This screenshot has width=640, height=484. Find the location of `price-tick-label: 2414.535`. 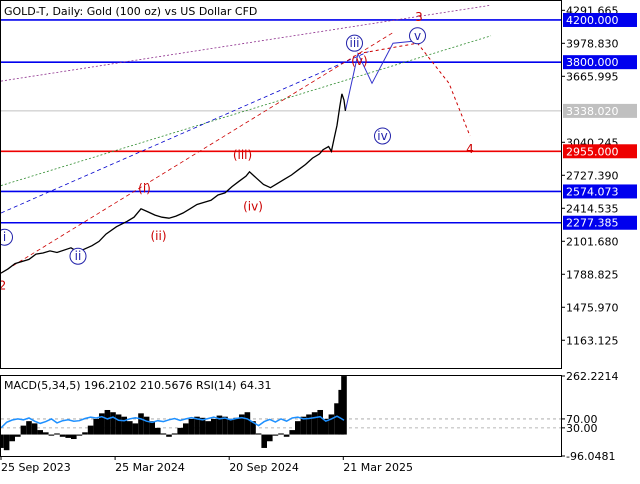

price-tick-label: 2414.535 is located at coordinates (592, 208).